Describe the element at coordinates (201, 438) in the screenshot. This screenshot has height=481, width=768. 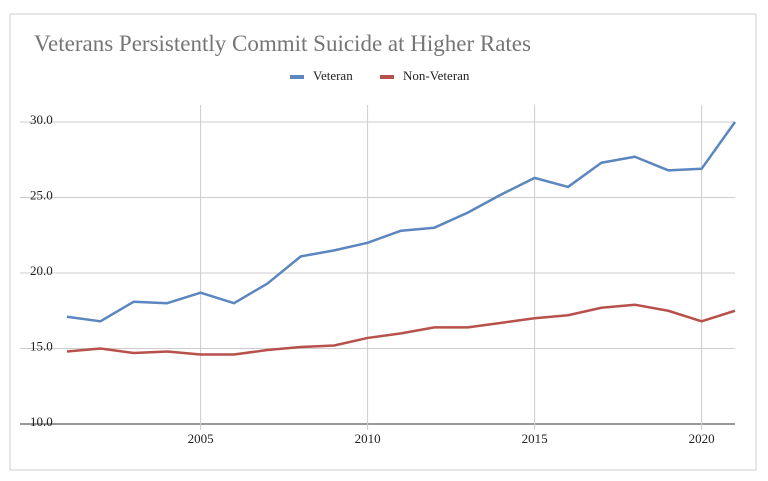
I see `x-tick-label: 2005` at that location.